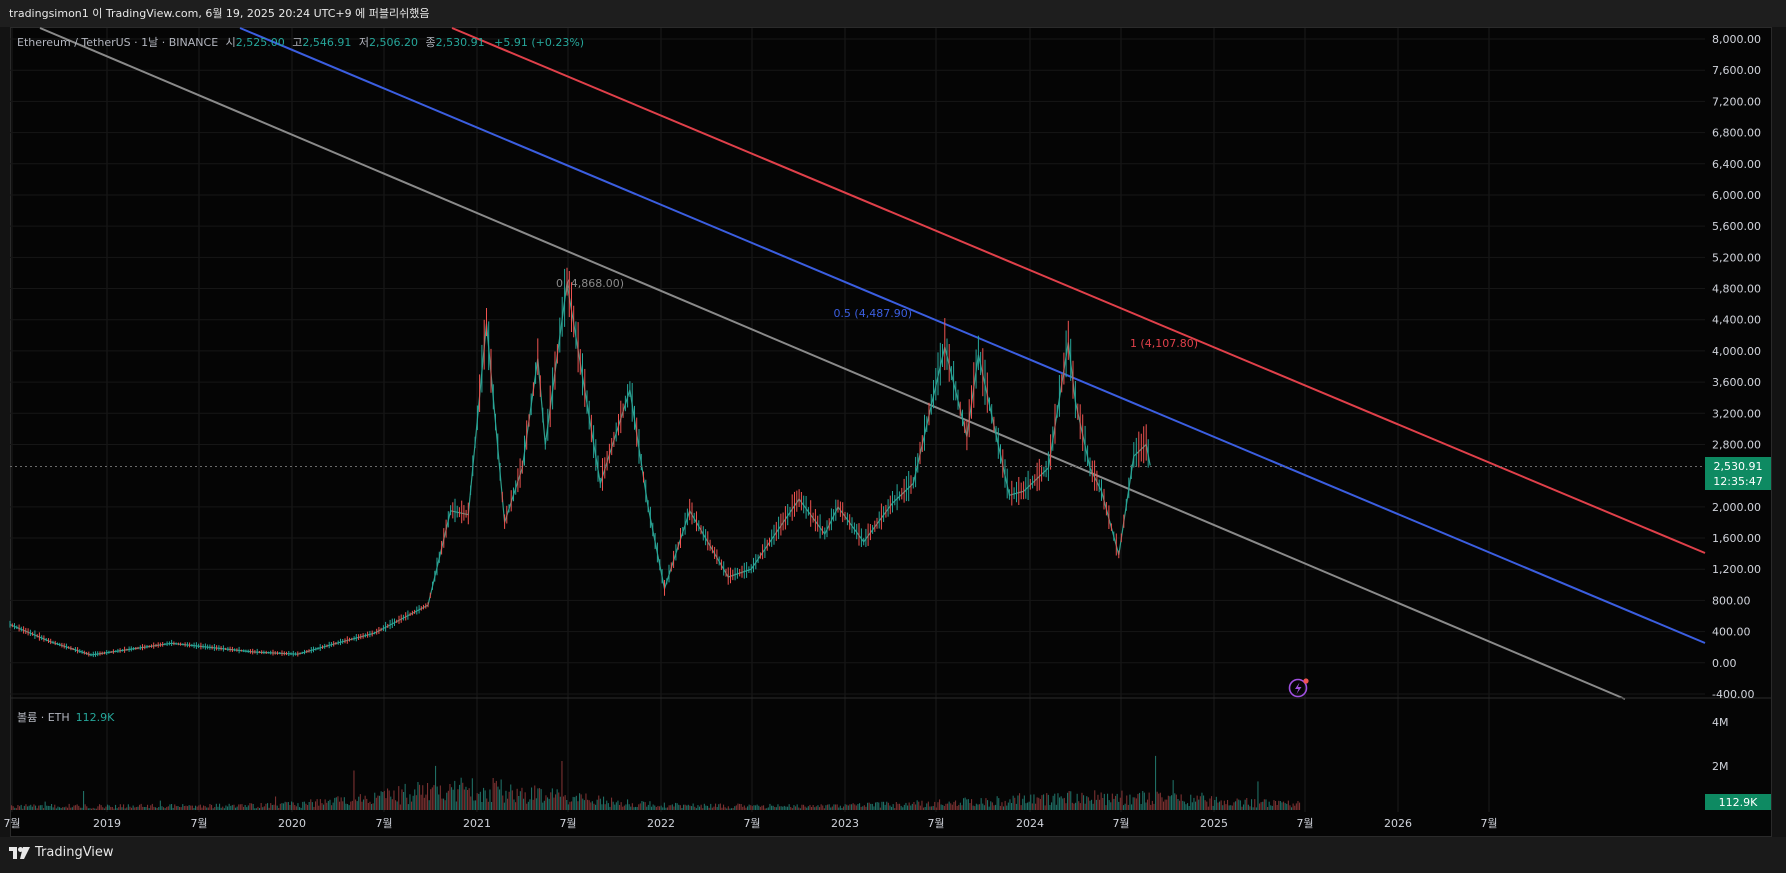 The height and width of the screenshot is (873, 1786). Describe the element at coordinates (61, 852) in the screenshot. I see `tradingview-brand: TradingView` at that location.